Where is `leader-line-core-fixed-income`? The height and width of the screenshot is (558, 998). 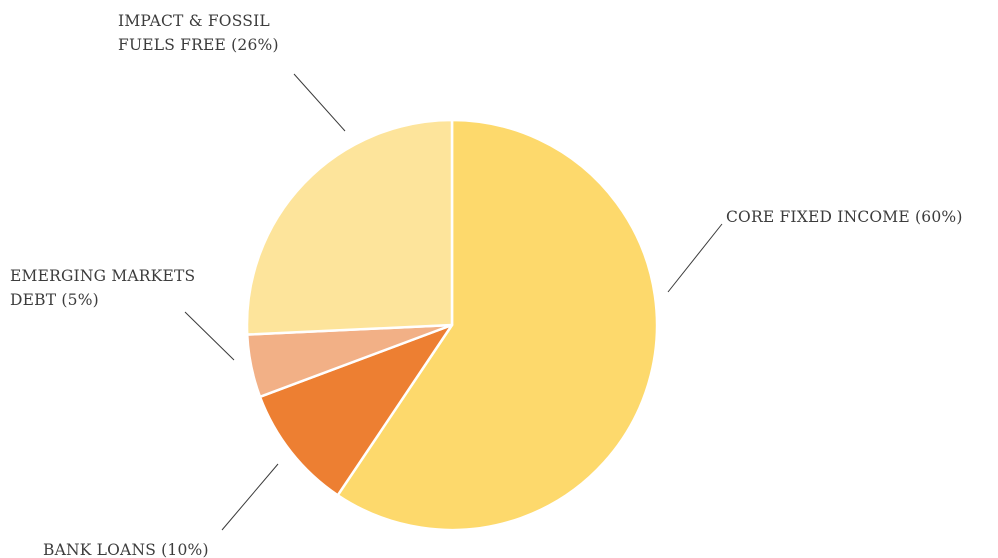
leader-line-core-fixed-income is located at coordinates (695, 258).